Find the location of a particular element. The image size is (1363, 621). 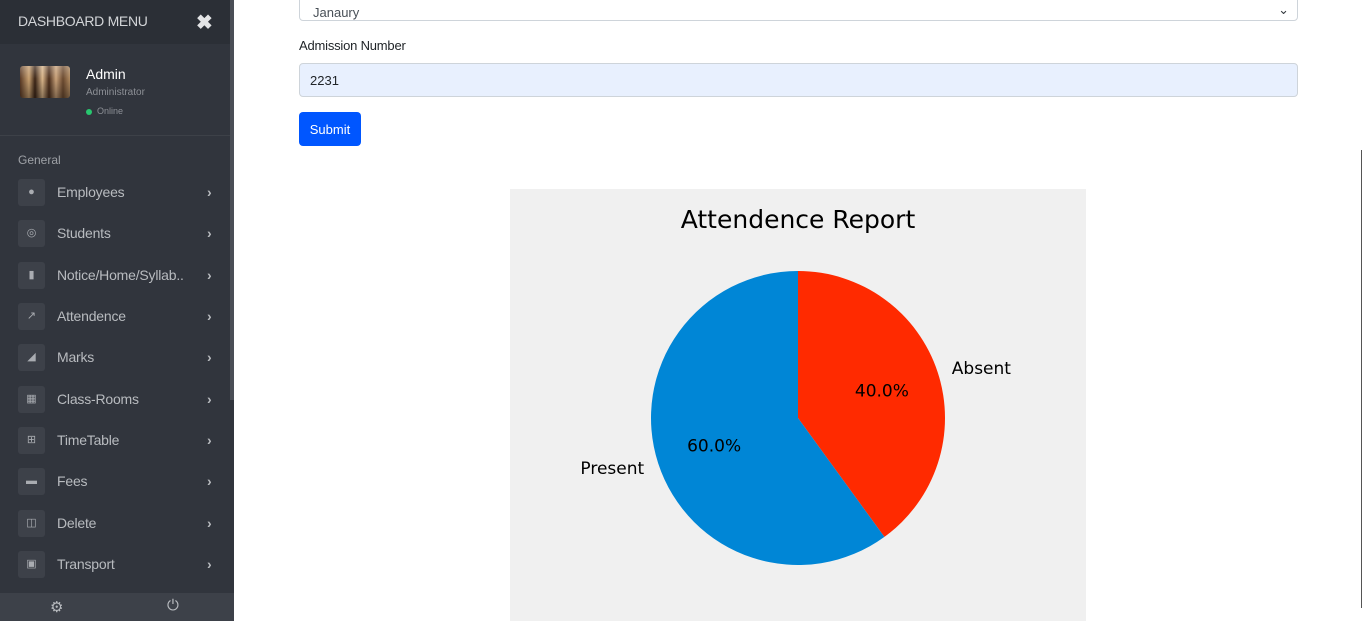

sidebar-item-class-rooms: ▦ Class-Rooms › is located at coordinates (115, 399).